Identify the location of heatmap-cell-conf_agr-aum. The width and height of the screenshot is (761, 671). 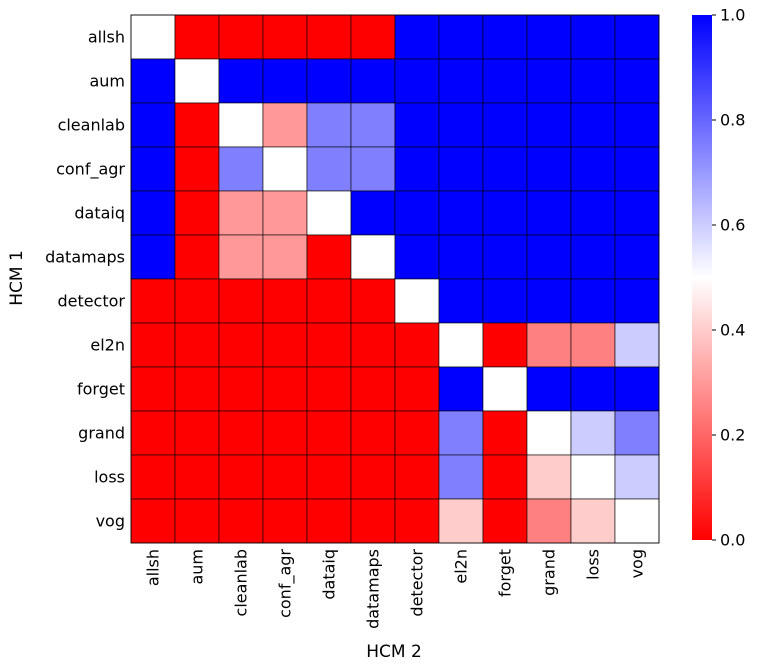
(197, 169).